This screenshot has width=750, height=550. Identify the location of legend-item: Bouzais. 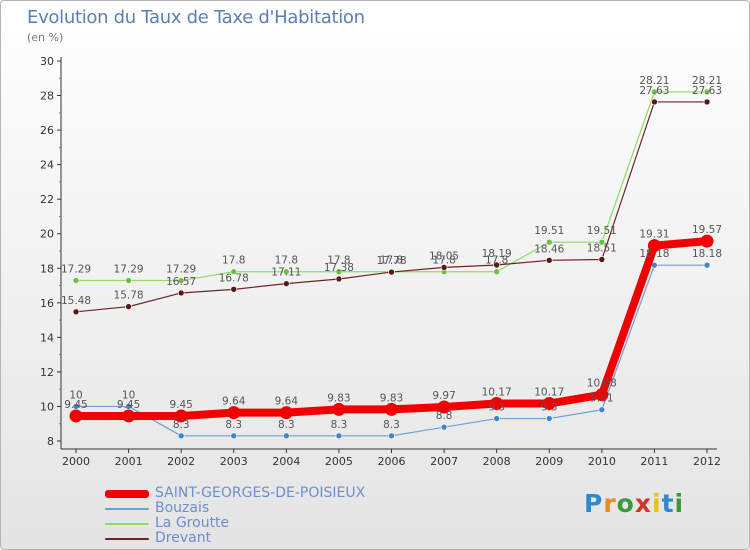
(235, 508).